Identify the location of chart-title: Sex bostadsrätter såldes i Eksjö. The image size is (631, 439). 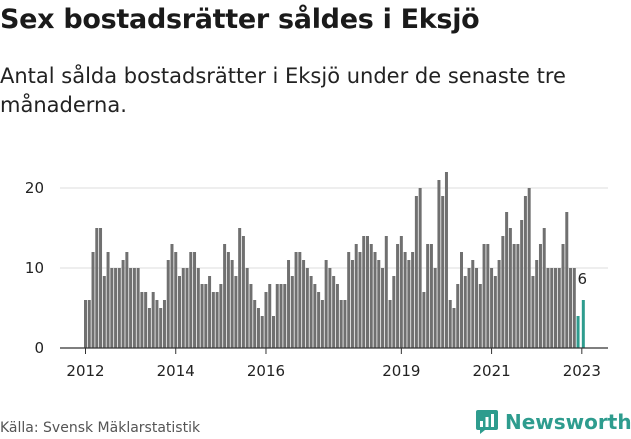
(240, 19).